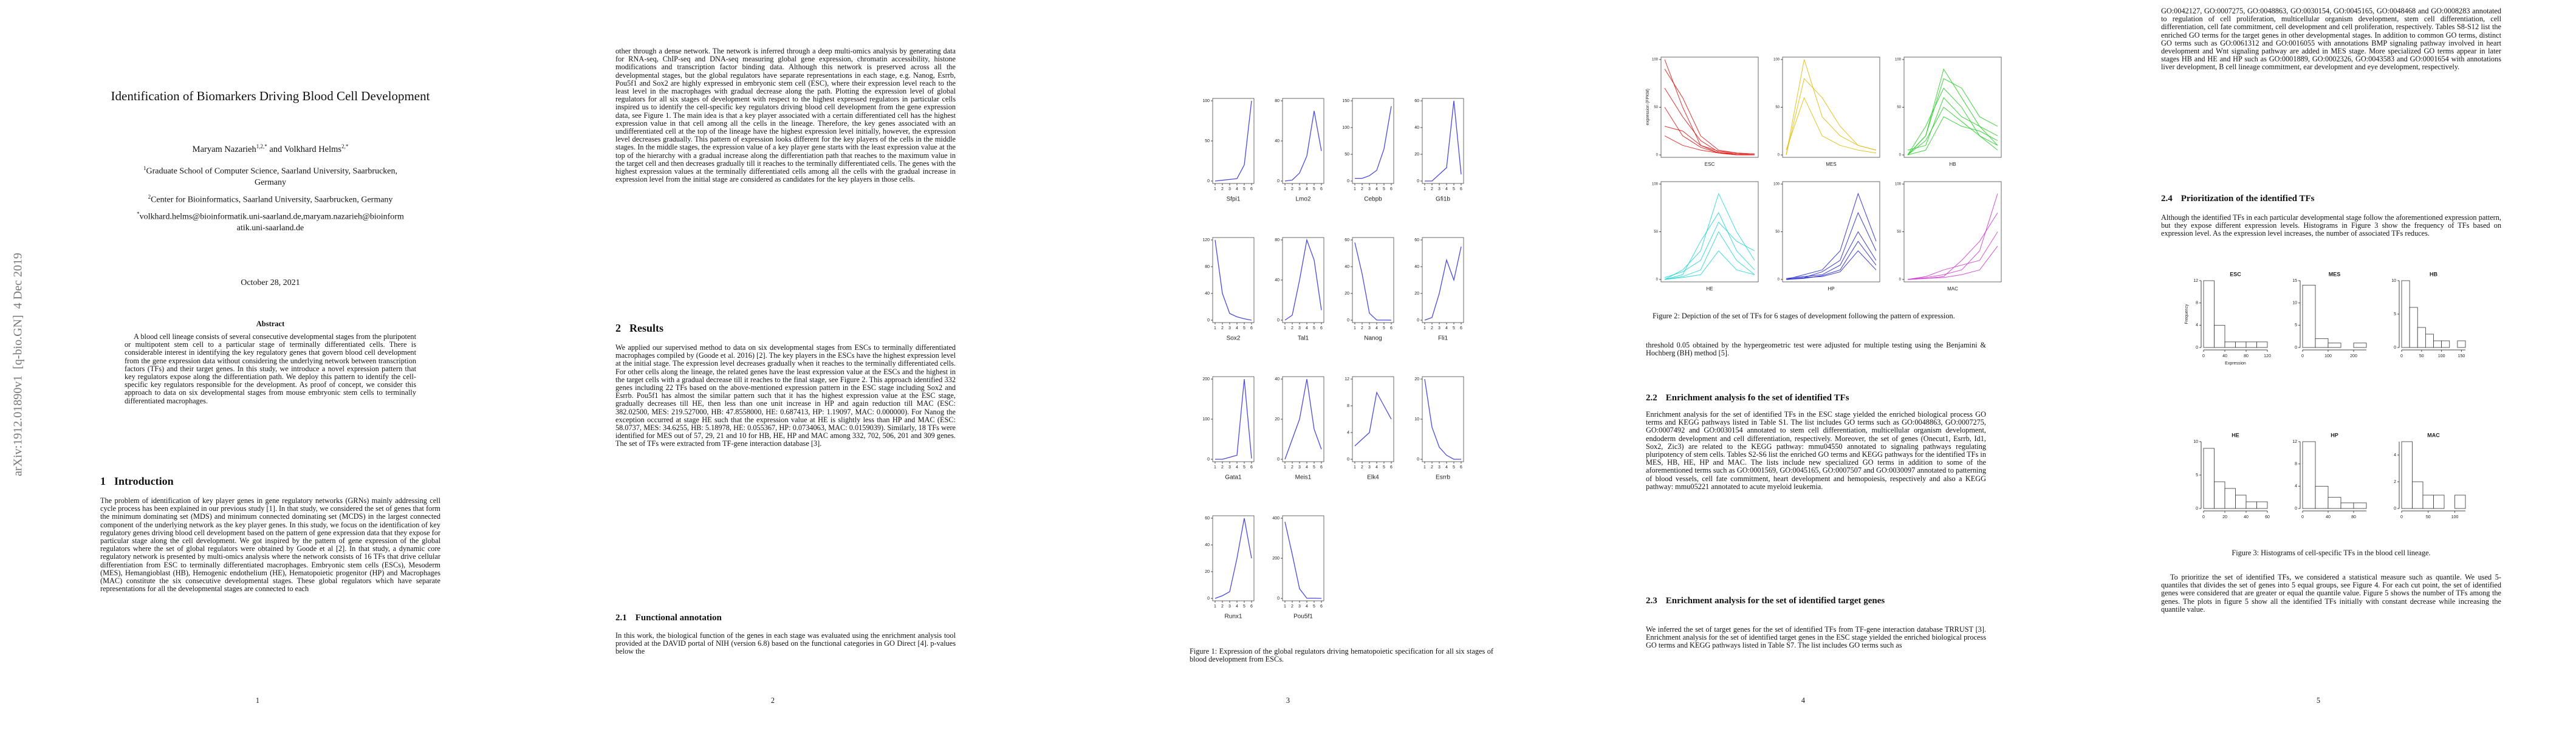  I want to click on subsection-heading: 2.4 Prioritization of the identified TFs, so click(2331, 198).